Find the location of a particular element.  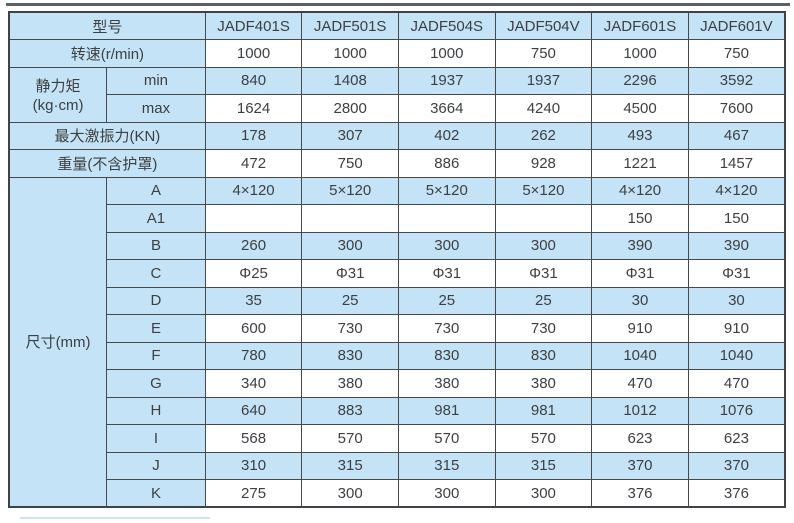

value-cell: 275 is located at coordinates (253, 493).